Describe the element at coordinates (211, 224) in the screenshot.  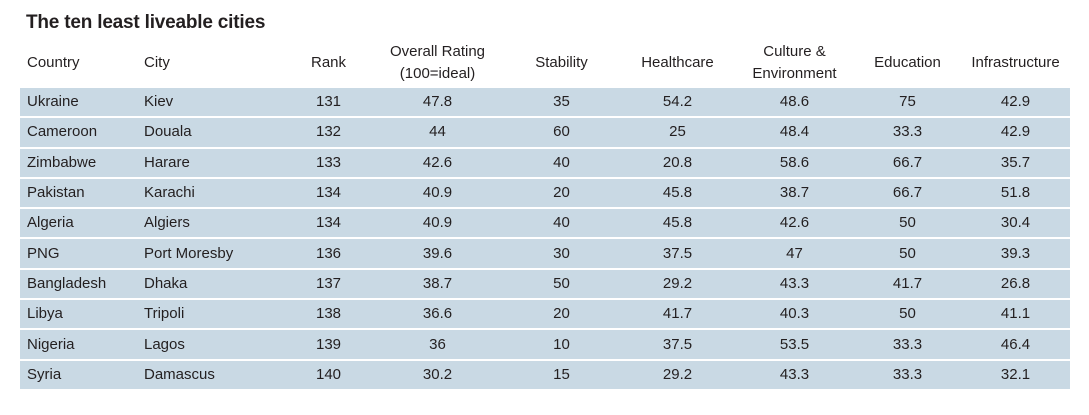
I see `cell-city: Algiers` at that location.